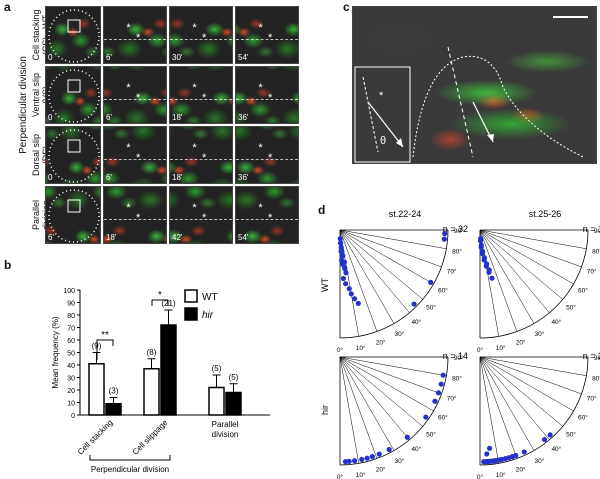 The width and height of the screenshot is (600, 479). Describe the element at coordinates (23, 105) in the screenshot. I see `perpendicular-division-label: Perpendicular division` at that location.